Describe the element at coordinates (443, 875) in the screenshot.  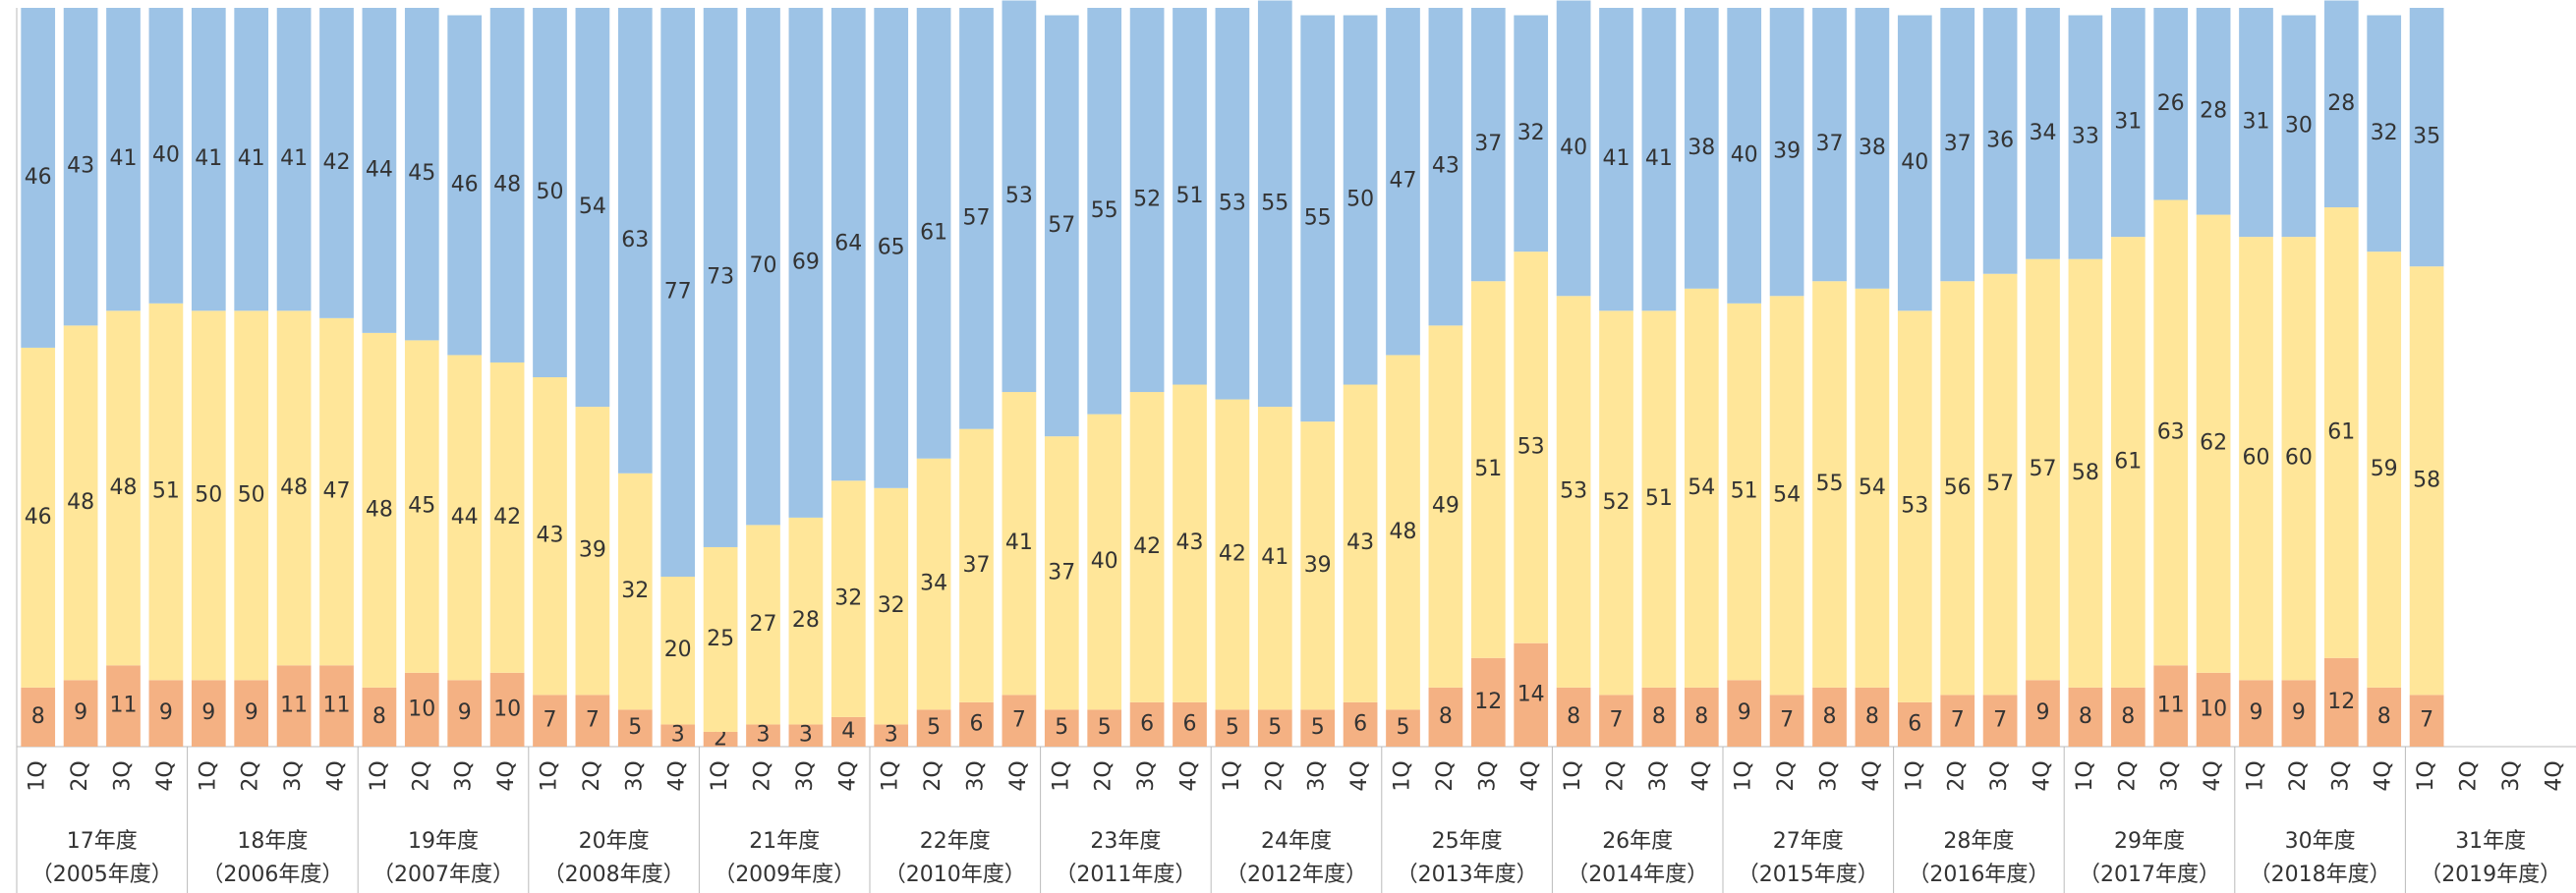
I see `group-sublabel: （2007年度）` at that location.